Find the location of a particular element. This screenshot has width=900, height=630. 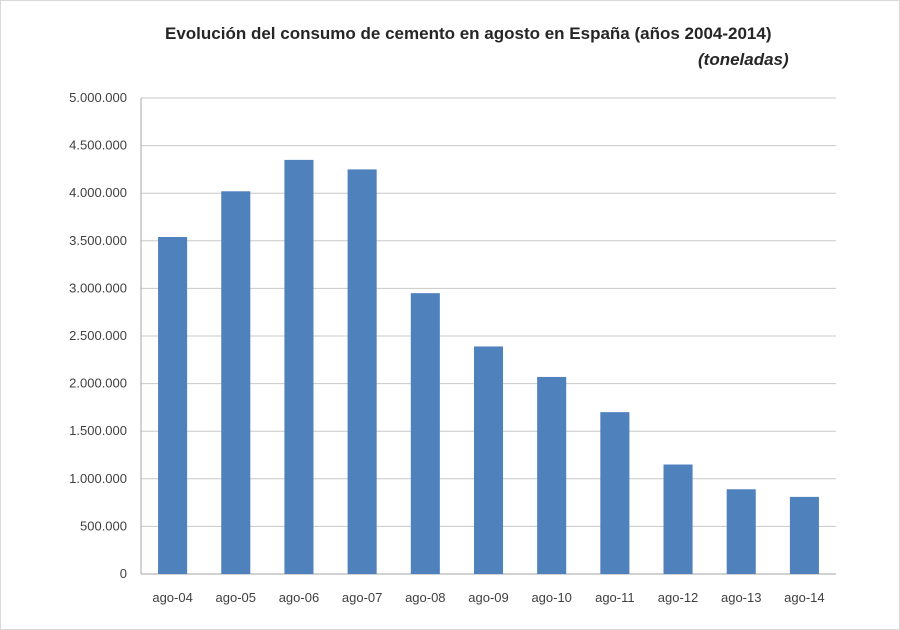

y-tick-label: 500.000 is located at coordinates (103, 525).